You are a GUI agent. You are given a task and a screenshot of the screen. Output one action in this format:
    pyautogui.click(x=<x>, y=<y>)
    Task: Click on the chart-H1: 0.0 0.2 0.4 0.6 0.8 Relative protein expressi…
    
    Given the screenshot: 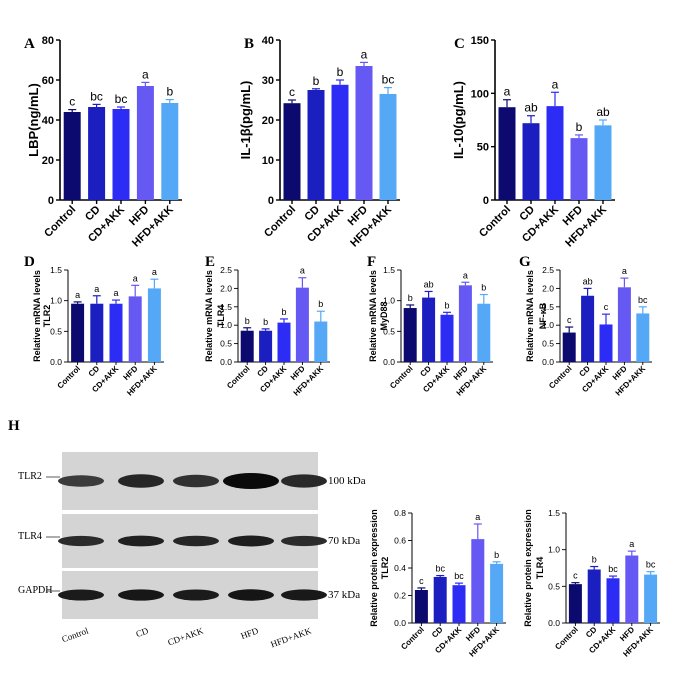 What is the action you would take?
    pyautogui.click(x=437, y=583)
    